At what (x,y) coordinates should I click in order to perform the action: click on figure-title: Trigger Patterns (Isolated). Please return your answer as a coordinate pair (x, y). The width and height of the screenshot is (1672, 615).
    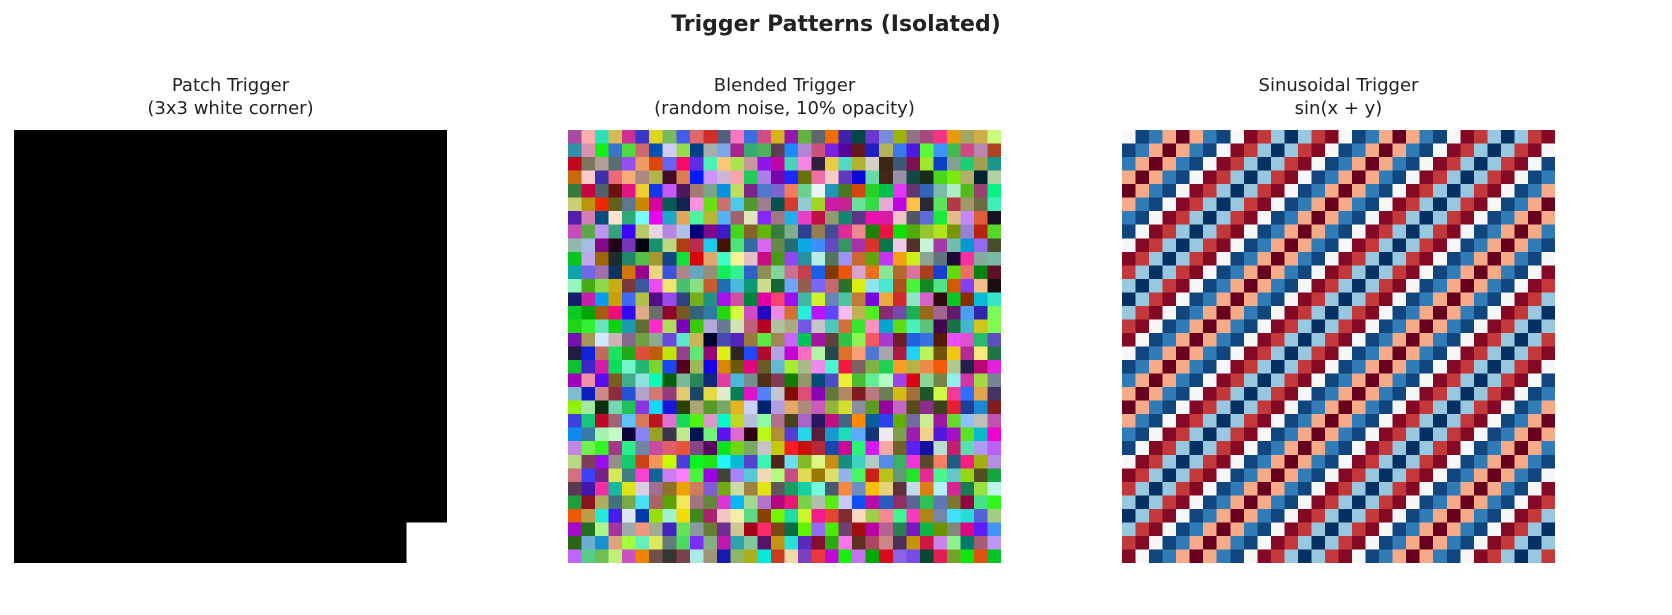
    Looking at the image, I should click on (836, 24).